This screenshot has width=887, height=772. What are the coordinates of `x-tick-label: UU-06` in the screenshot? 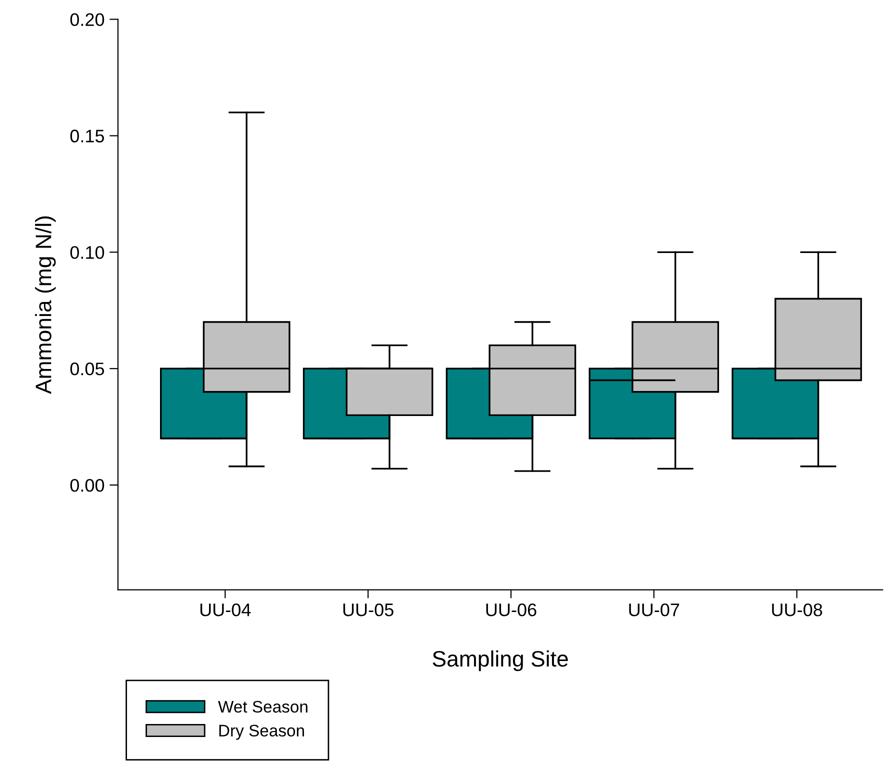 It's located at (511, 609).